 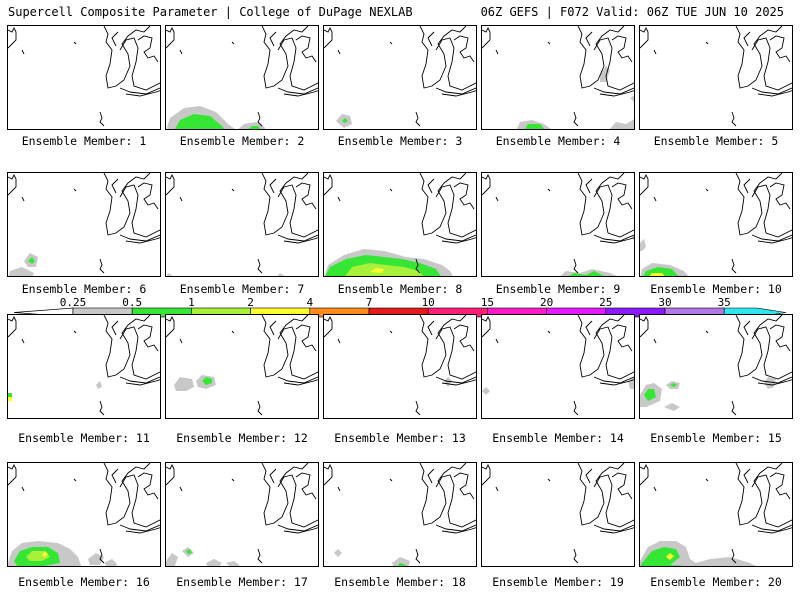 I want to click on member-caption: Ensemble Member: 12, so click(x=242, y=438).